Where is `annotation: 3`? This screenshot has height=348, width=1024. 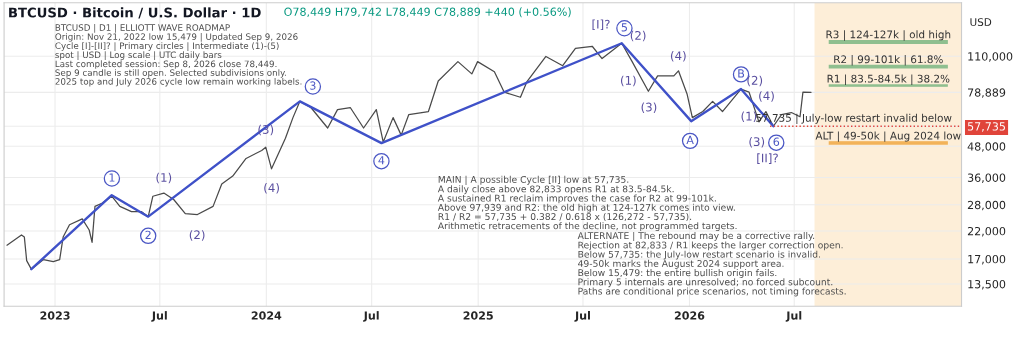 annotation: 3 is located at coordinates (313, 85).